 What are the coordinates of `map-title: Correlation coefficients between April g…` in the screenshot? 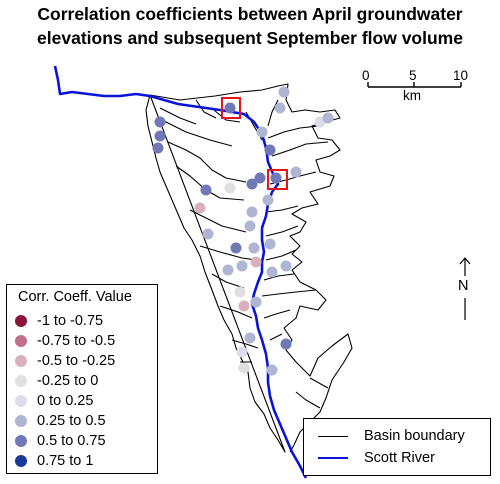 It's located at (250, 26).